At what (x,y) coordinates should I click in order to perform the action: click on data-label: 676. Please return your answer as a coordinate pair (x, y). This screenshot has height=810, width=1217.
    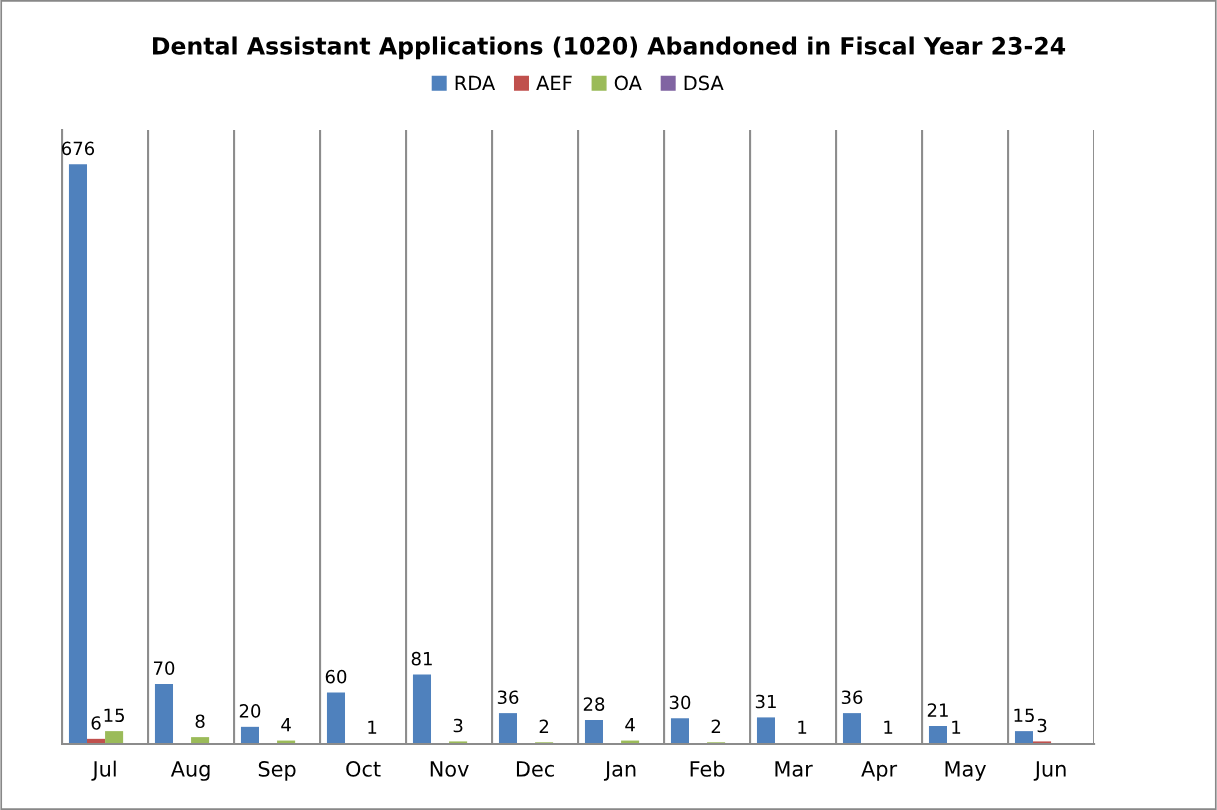
    Looking at the image, I should click on (78, 148).